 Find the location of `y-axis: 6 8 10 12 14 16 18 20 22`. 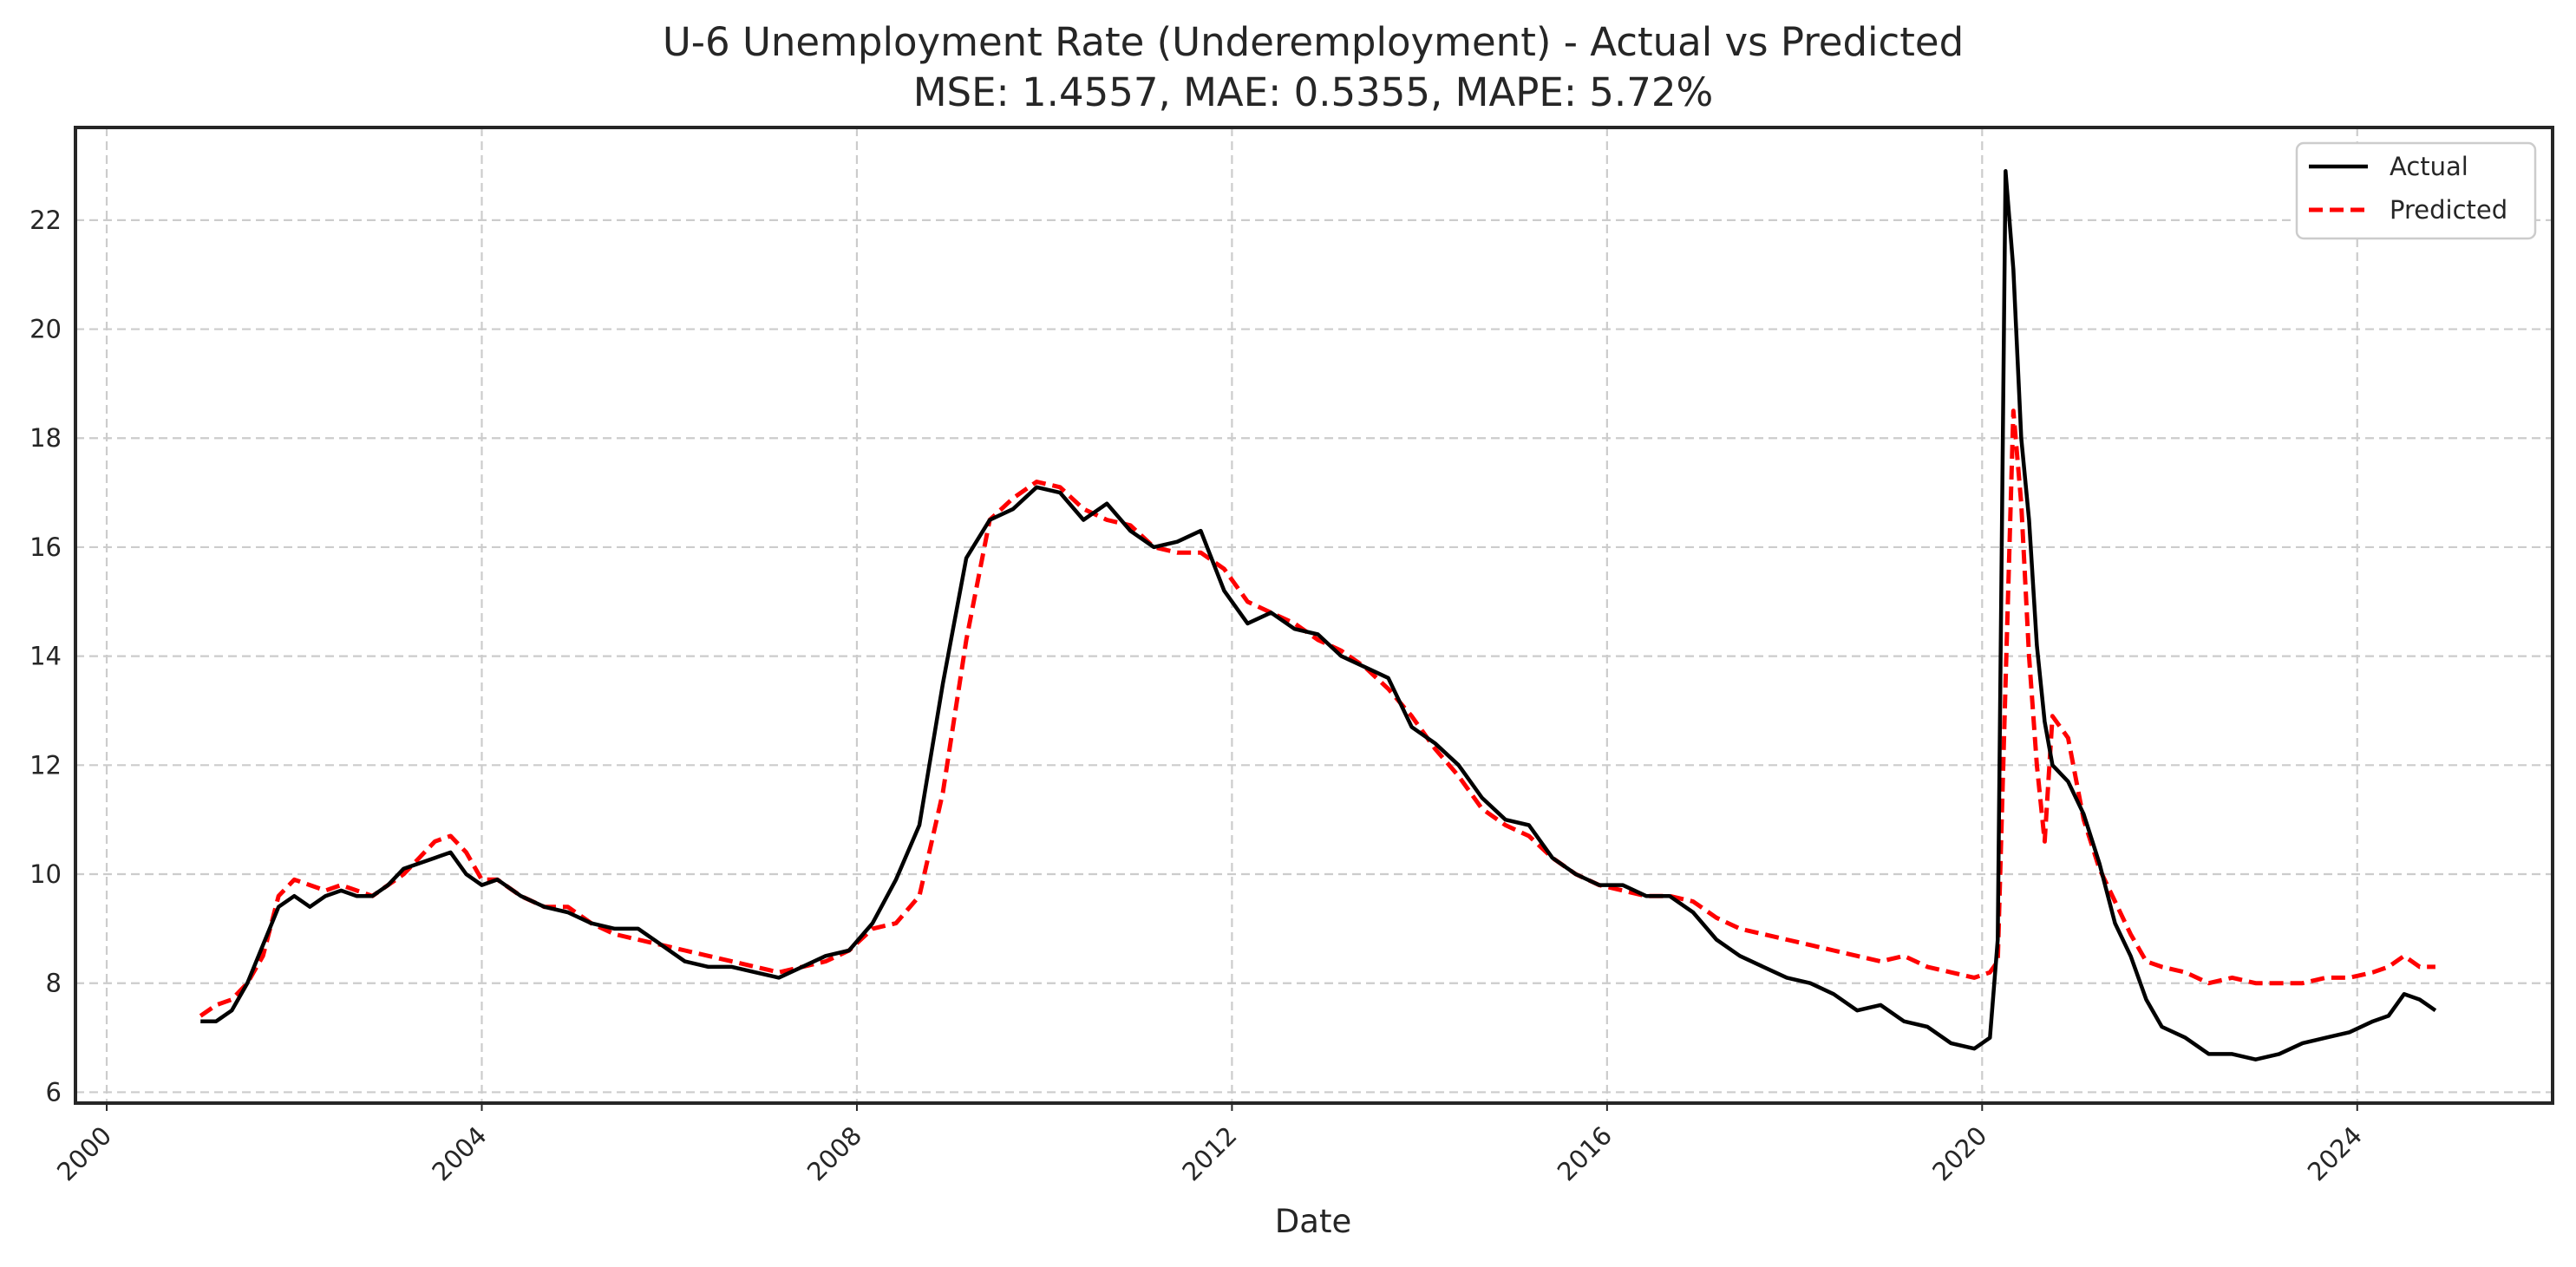

y-axis: 6 8 10 12 14 16 18 20 22 is located at coordinates (45, 656).